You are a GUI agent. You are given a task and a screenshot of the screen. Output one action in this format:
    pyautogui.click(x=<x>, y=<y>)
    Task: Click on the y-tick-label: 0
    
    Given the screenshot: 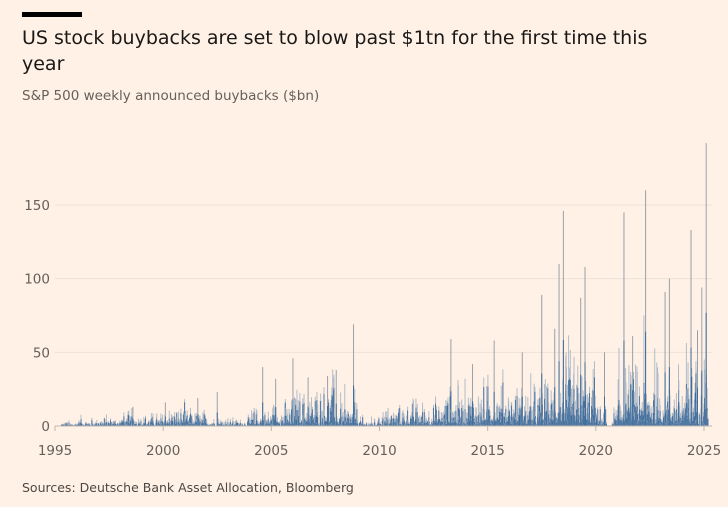 What is the action you would take?
    pyautogui.click(x=45, y=427)
    